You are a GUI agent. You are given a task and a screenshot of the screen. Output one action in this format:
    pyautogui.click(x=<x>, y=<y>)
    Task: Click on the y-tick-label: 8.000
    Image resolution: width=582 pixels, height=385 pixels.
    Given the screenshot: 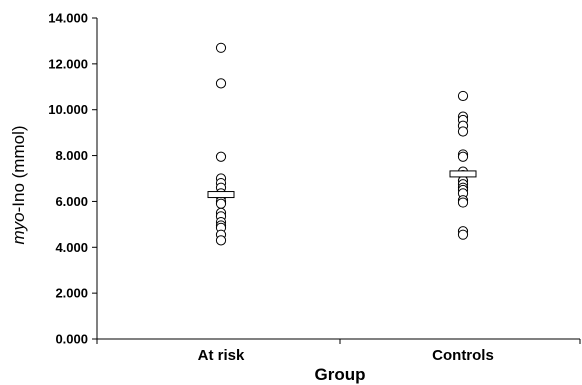 What is the action you would take?
    pyautogui.click(x=71, y=155)
    